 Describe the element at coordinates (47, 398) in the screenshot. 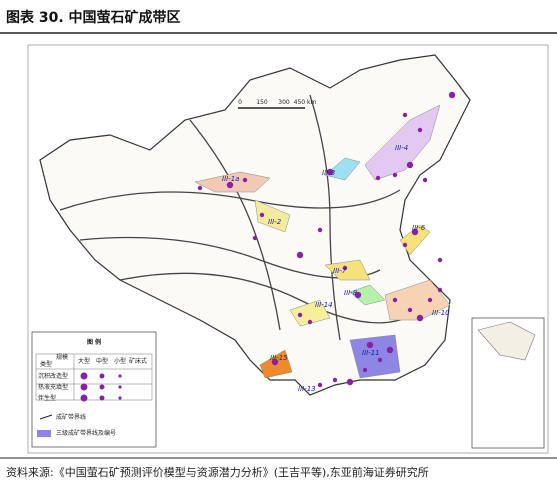

I see `legend-row: 伴生型` at that location.